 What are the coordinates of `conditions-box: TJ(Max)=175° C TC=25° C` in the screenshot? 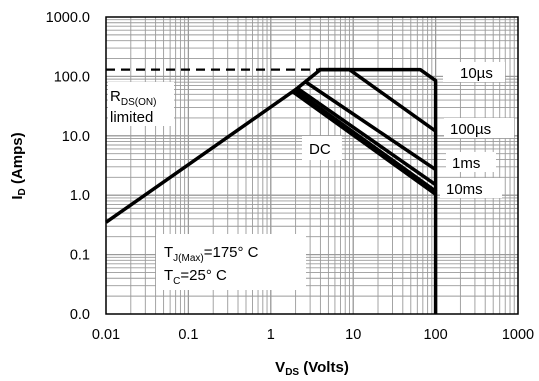 It's located at (231, 262).